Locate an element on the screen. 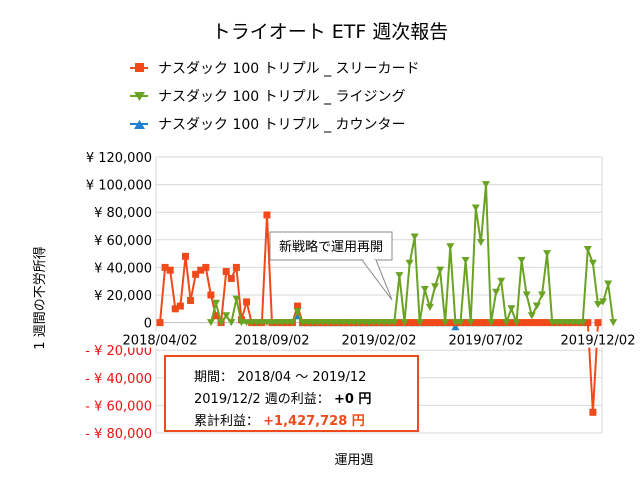 Image resolution: width=640 pixels, height=480 pixels. legend-item-threecard: ナスダック 100 トリプル _ スリーカード is located at coordinates (275, 69).